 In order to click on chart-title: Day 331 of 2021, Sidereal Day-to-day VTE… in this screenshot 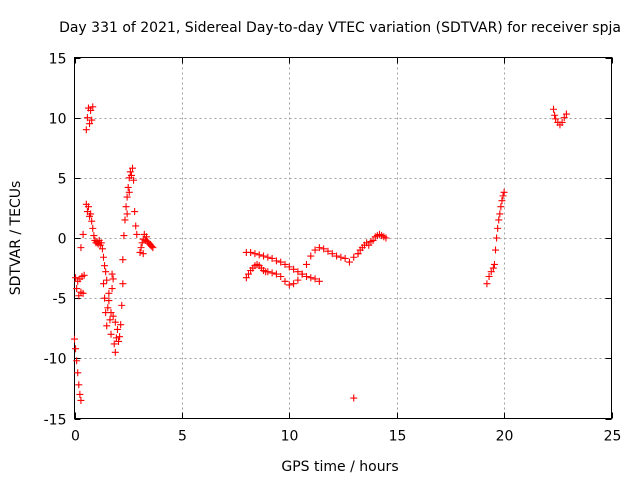, I will do `click(340, 28)`.